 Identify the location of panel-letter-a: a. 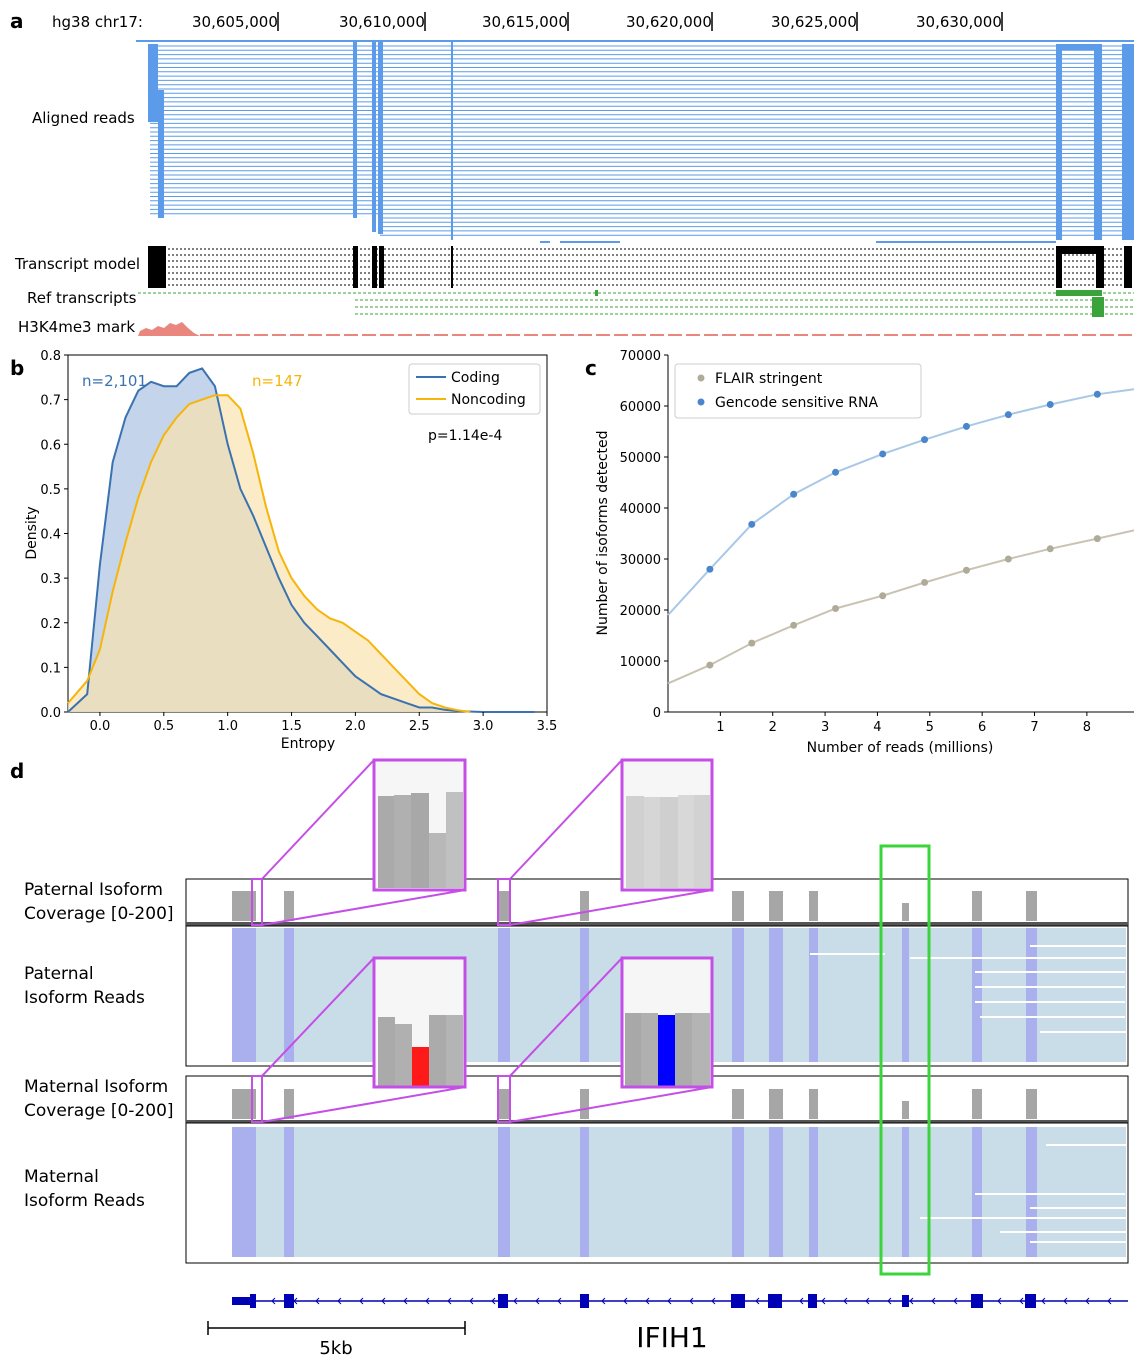
(17, 21).